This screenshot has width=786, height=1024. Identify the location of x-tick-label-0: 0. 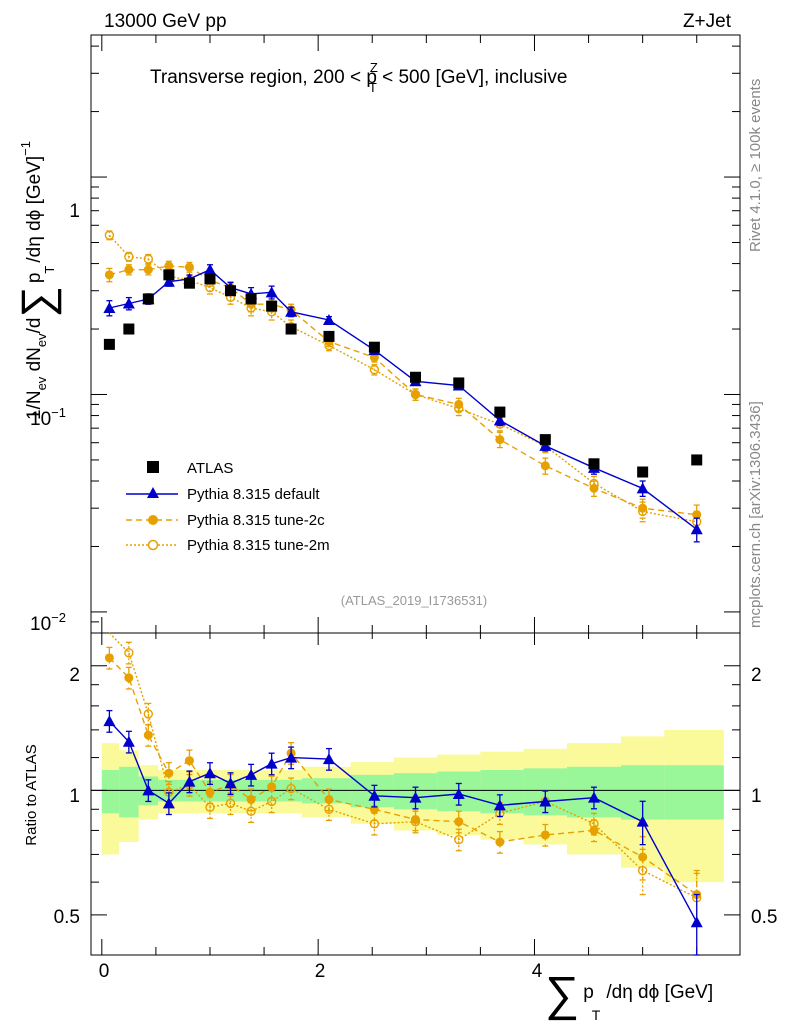
(104, 971).